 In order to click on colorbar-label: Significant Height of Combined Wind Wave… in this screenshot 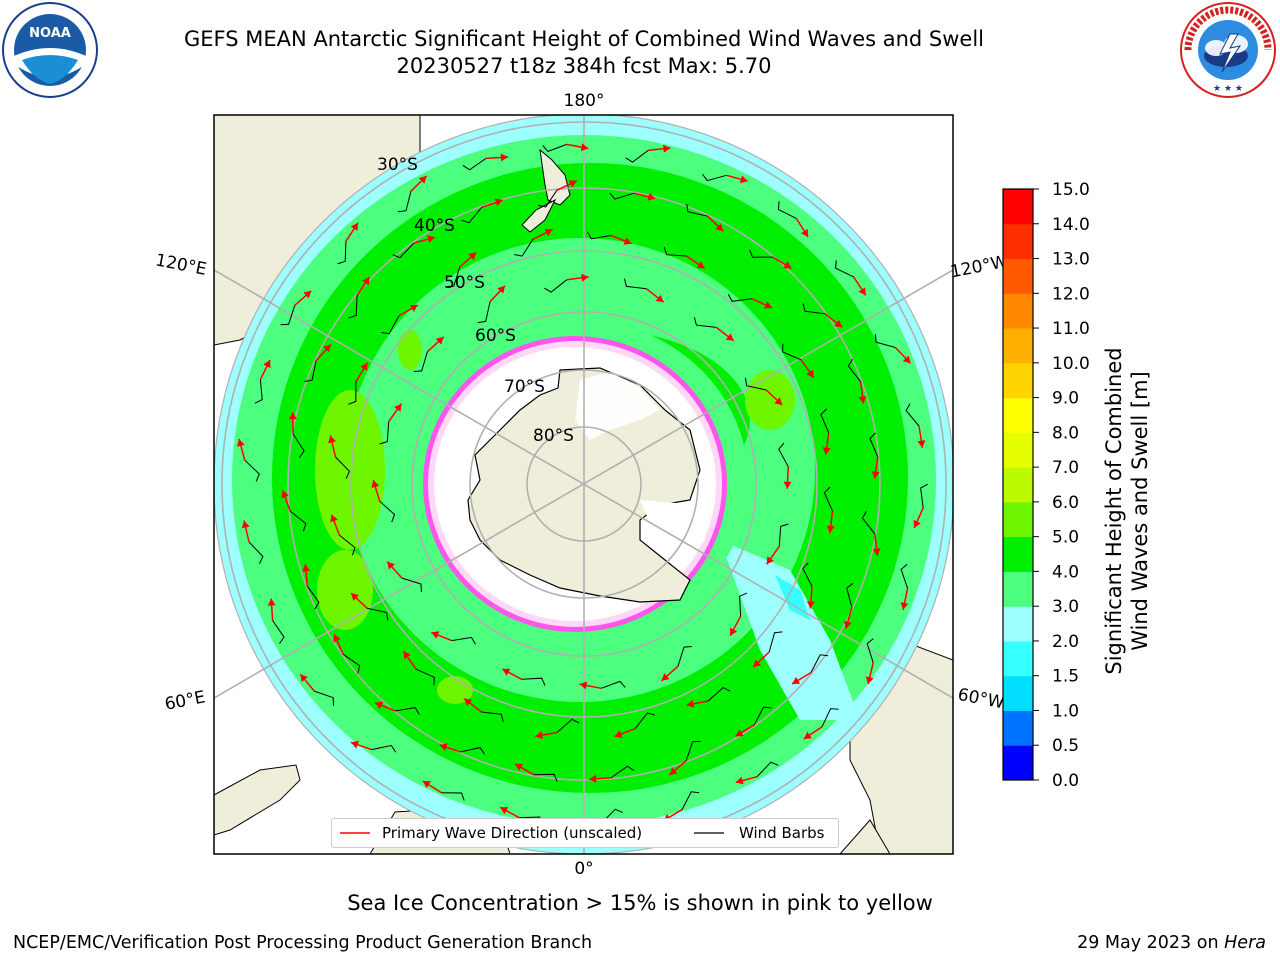, I will do `click(1127, 511)`.